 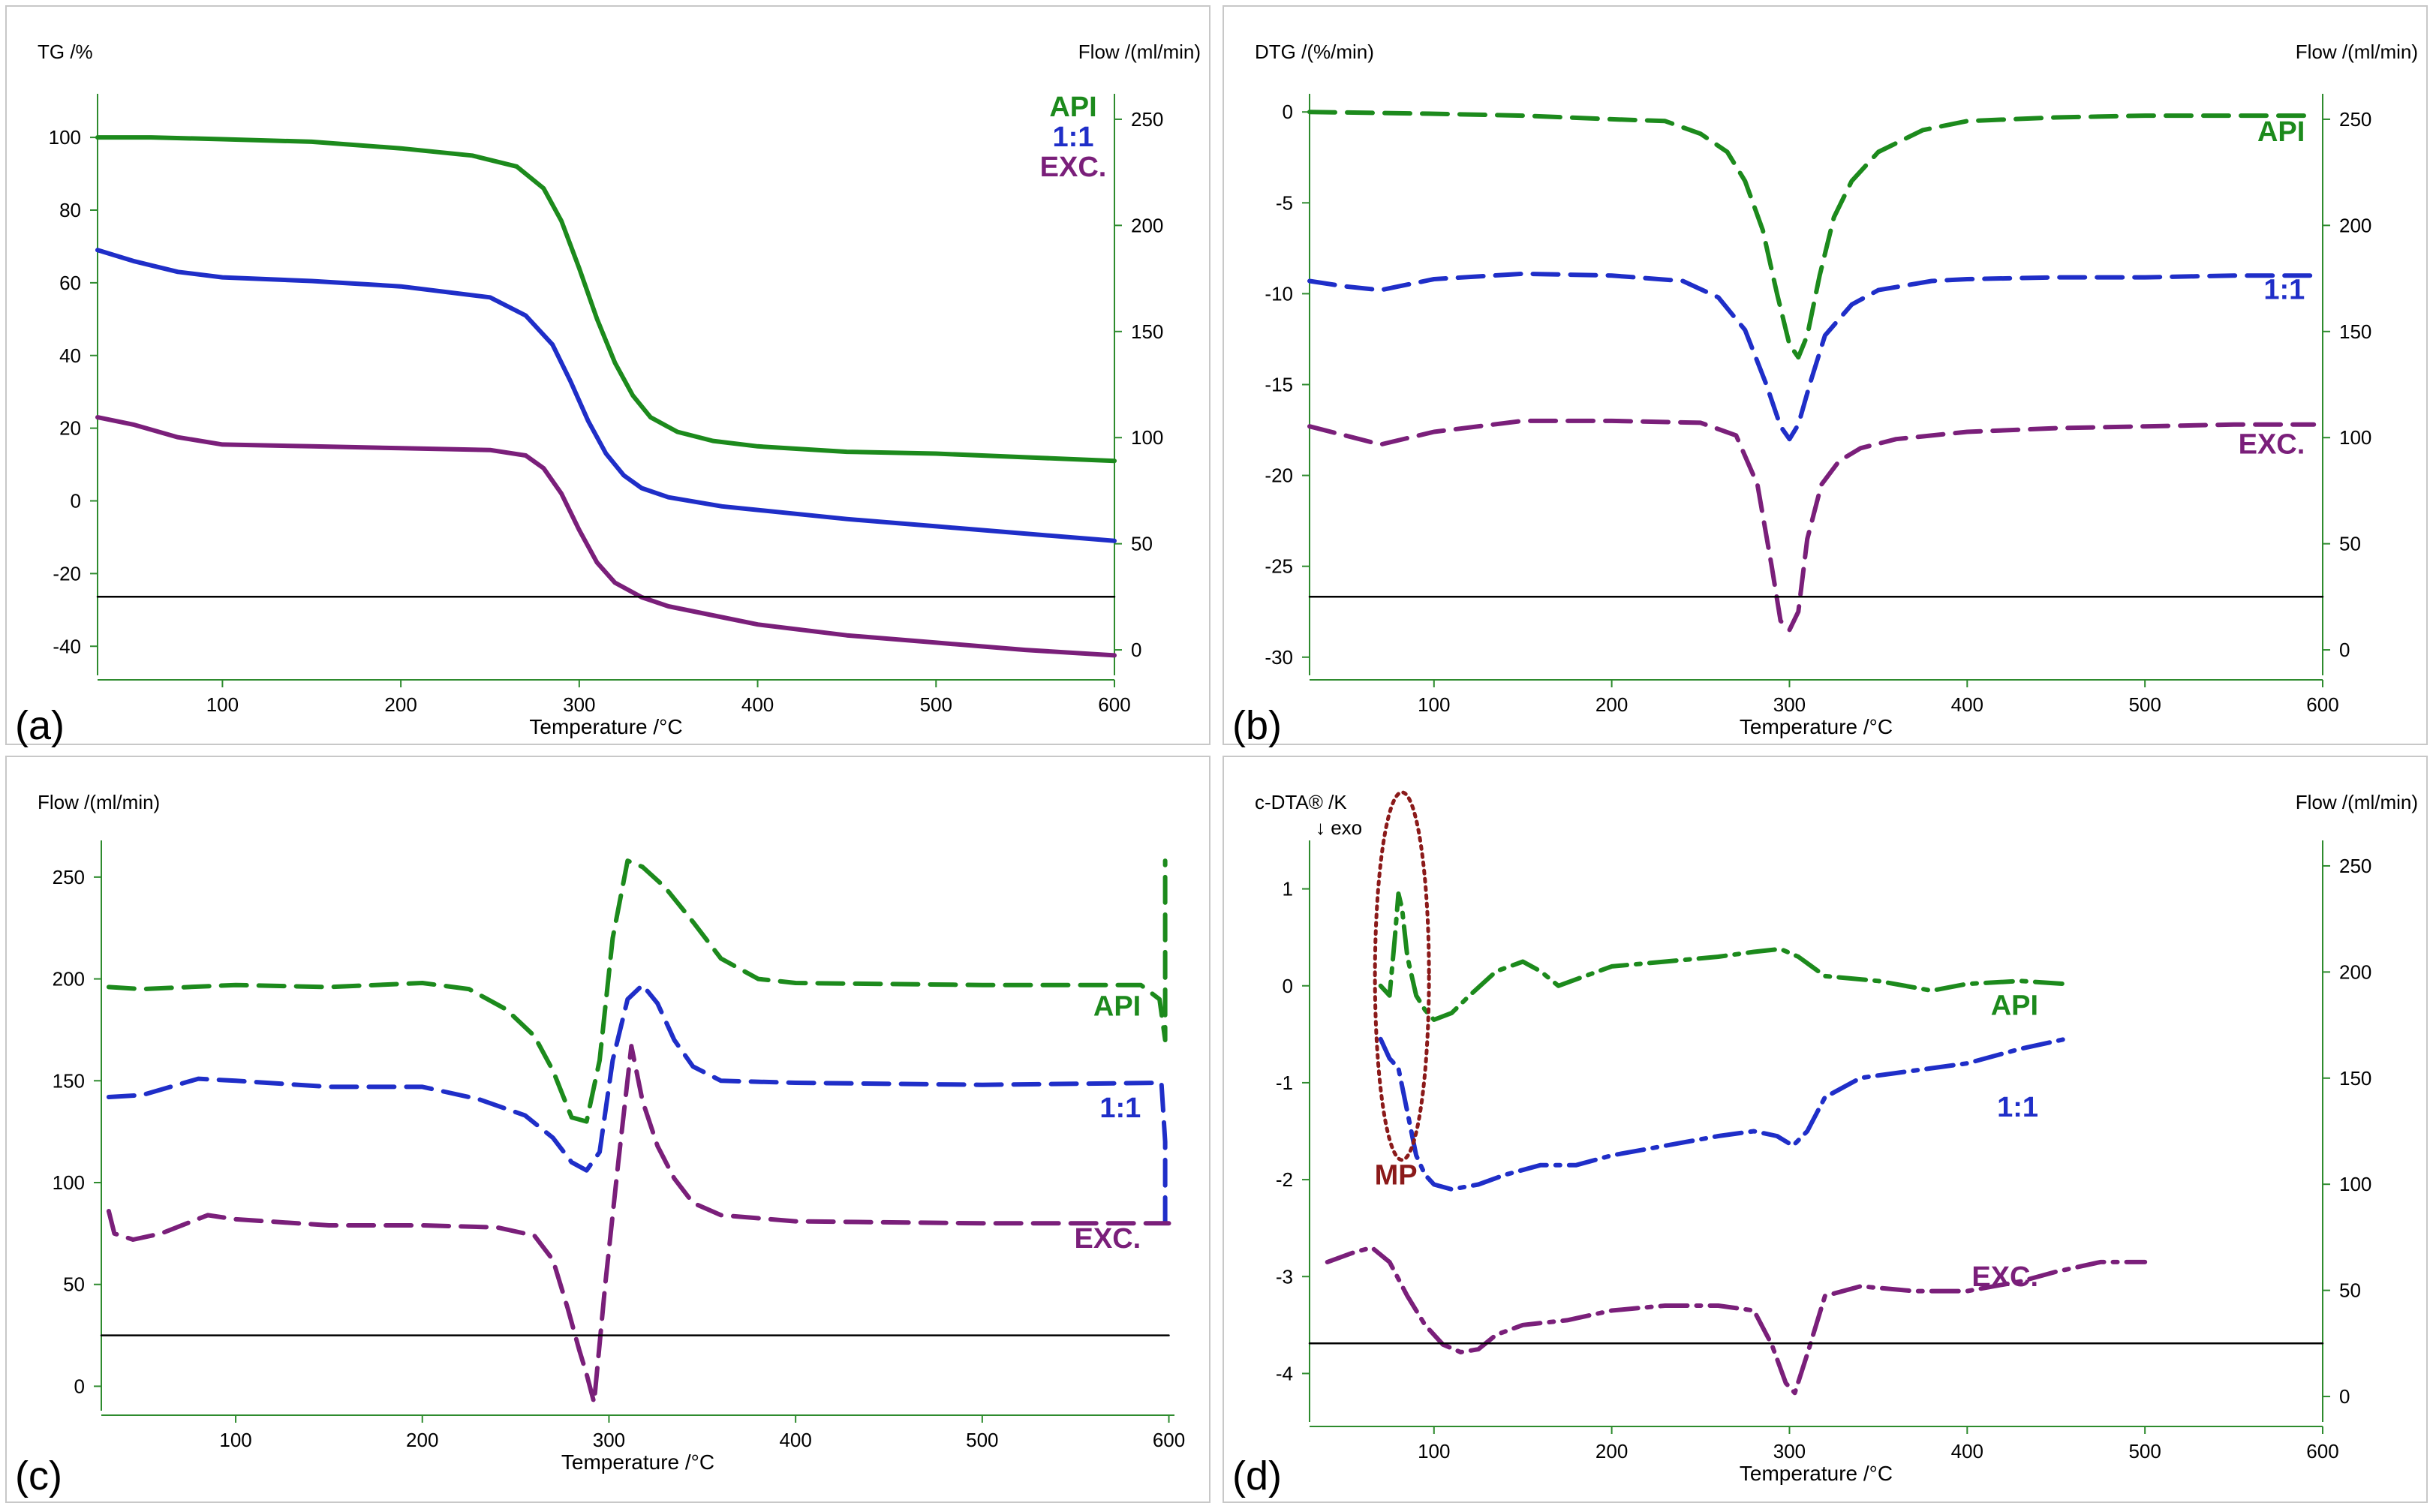 I want to click on y-tick-label-left: 250, so click(x=69, y=877).